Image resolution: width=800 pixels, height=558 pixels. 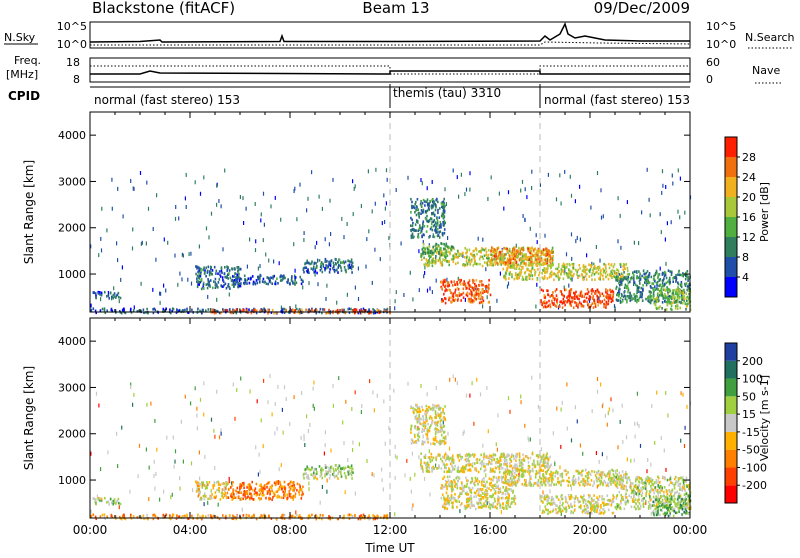 What do you see at coordinates (72, 135) in the screenshot?
I see `power-ytick-label: 4000` at bounding box center [72, 135].